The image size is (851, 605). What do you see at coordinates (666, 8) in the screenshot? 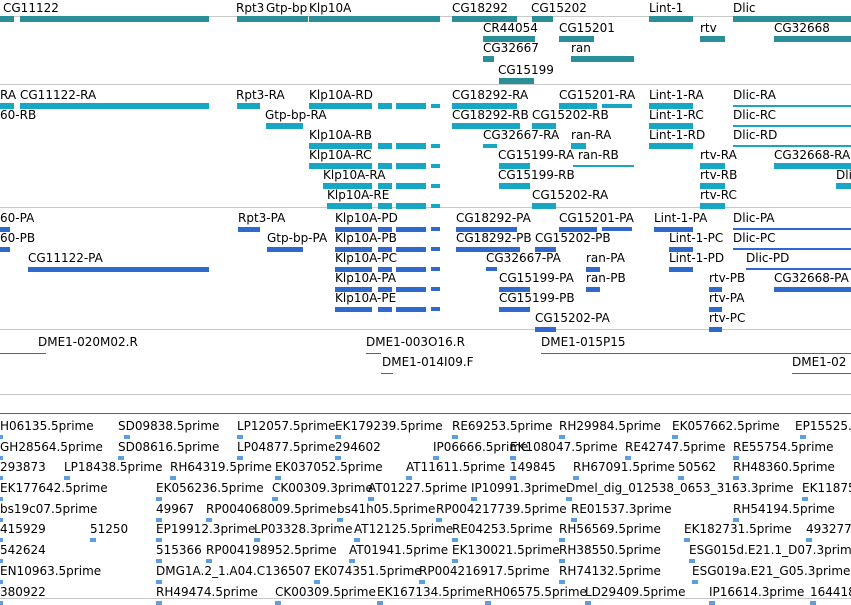
I see `feature-label: Lint-1` at bounding box center [666, 8].